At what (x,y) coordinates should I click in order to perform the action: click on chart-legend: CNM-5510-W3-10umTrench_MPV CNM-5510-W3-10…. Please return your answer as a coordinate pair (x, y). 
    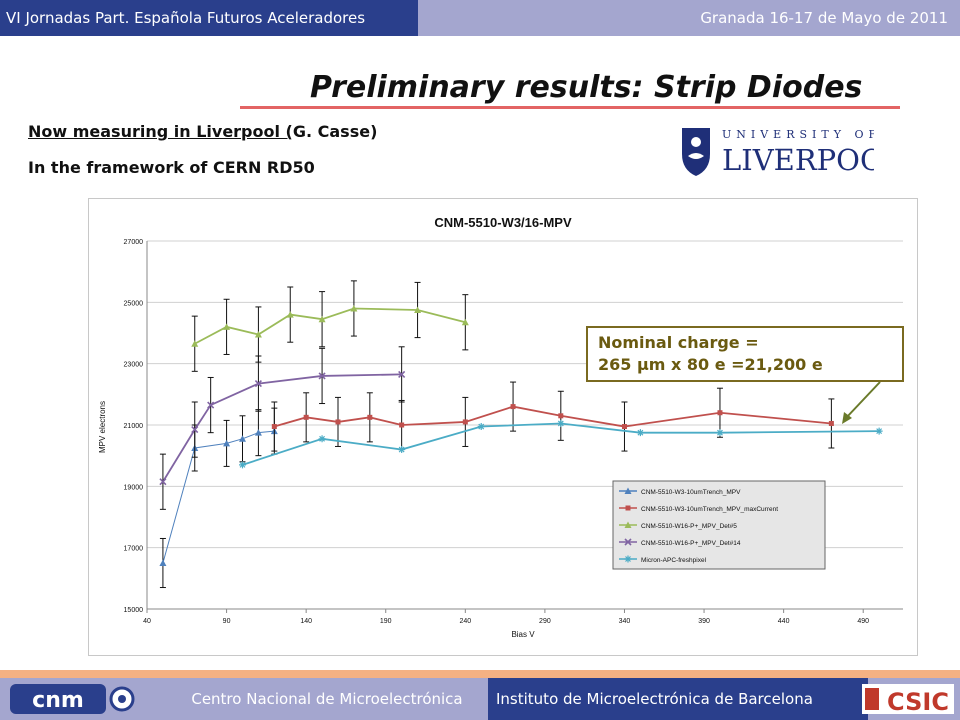
    Looking at the image, I should click on (719, 525).